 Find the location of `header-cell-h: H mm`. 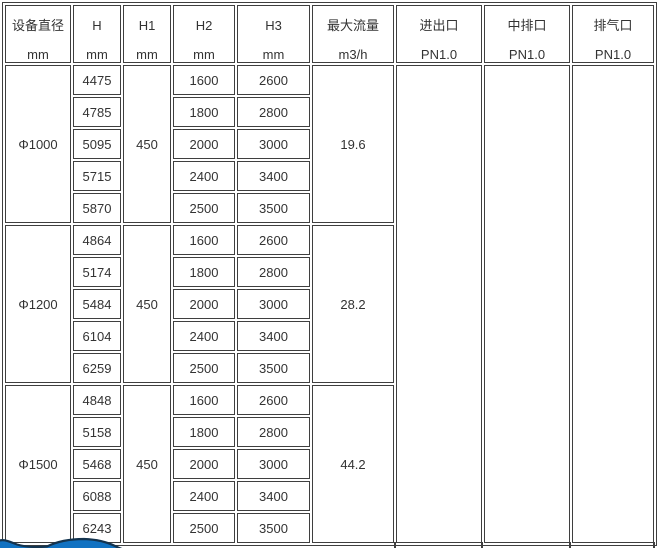

header-cell-h: H mm is located at coordinates (97, 34).